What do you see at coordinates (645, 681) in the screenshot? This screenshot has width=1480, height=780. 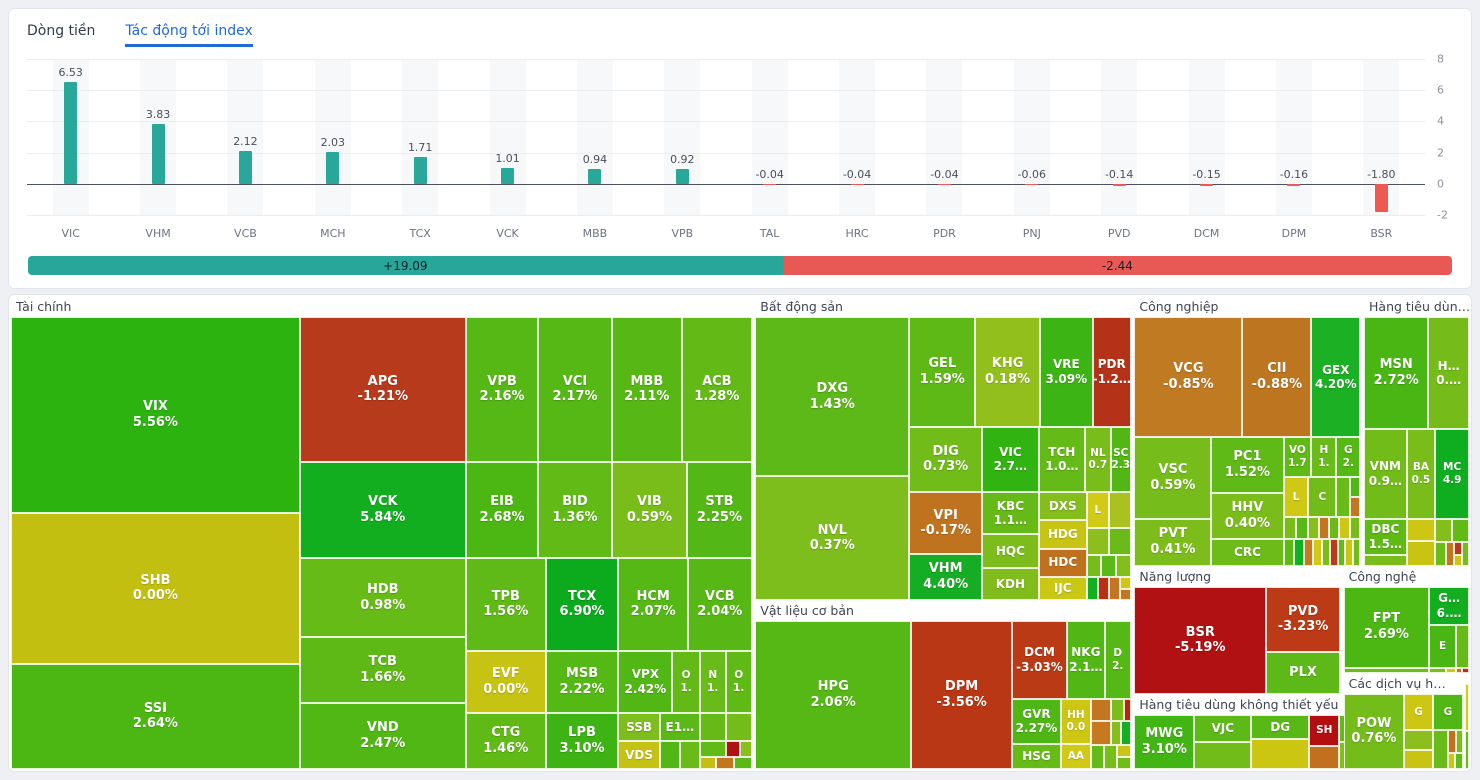 I see `treemap-cell-VPX: VPX 2.42%` at bounding box center [645, 681].